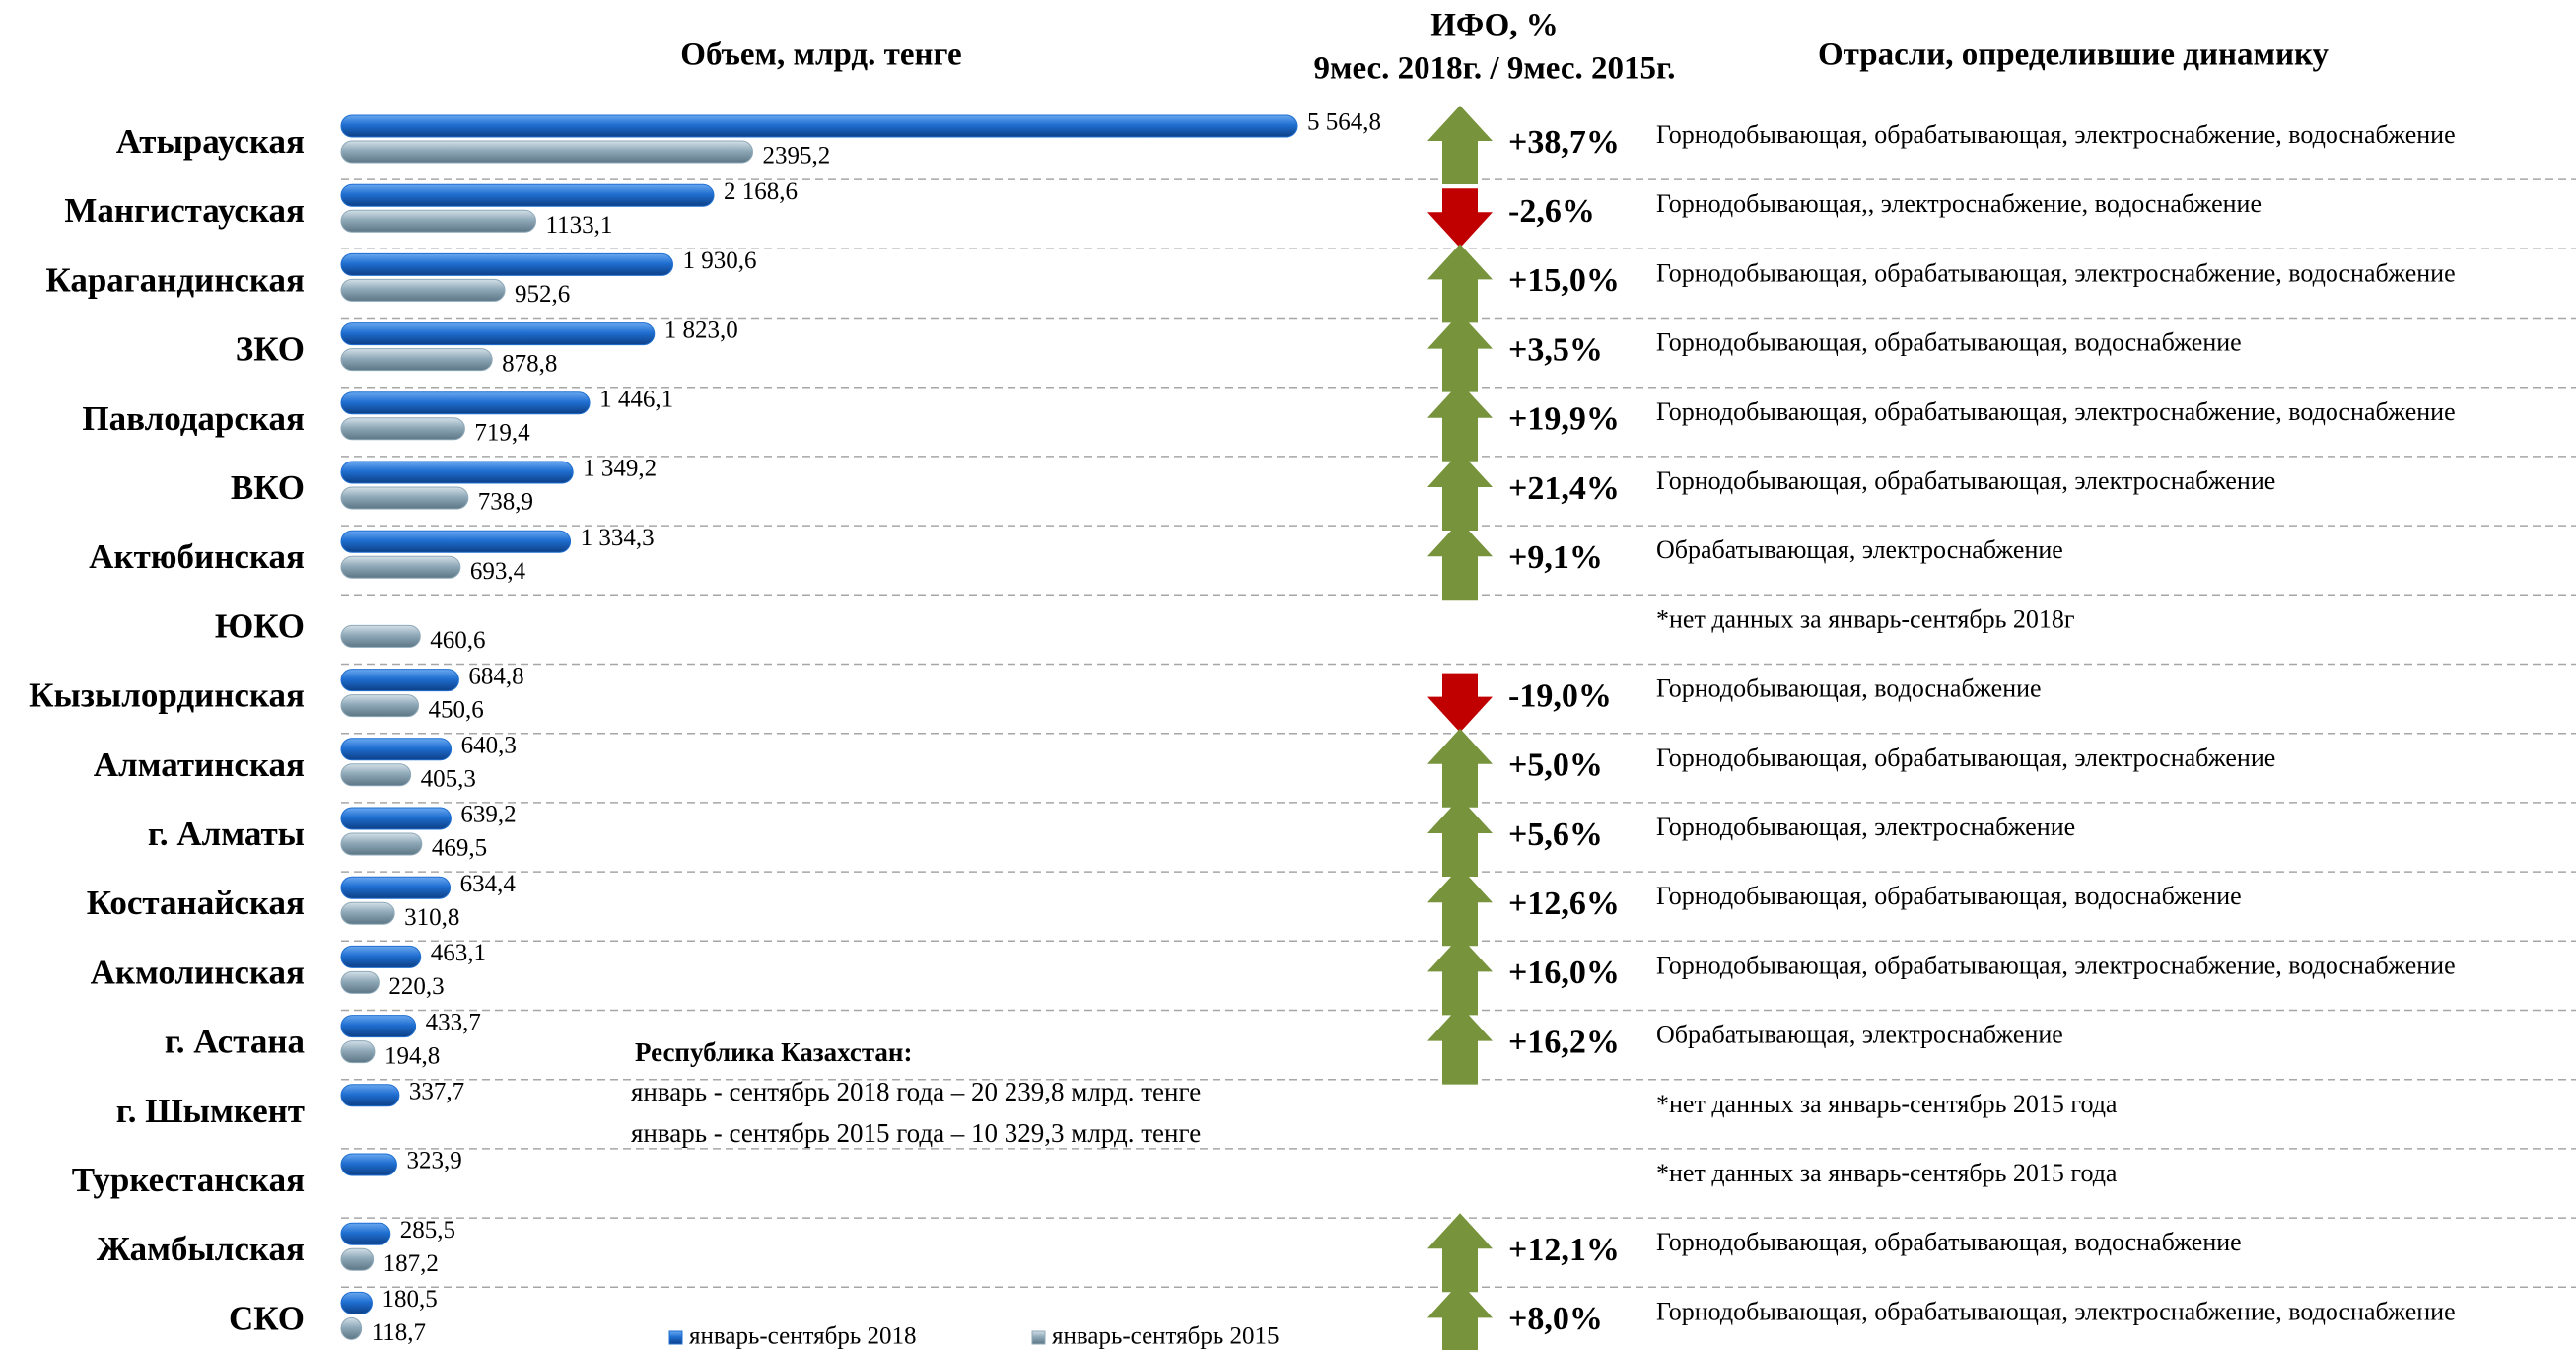  What do you see at coordinates (636, 400) in the screenshot?
I see `value-label: 1 446,1` at bounding box center [636, 400].